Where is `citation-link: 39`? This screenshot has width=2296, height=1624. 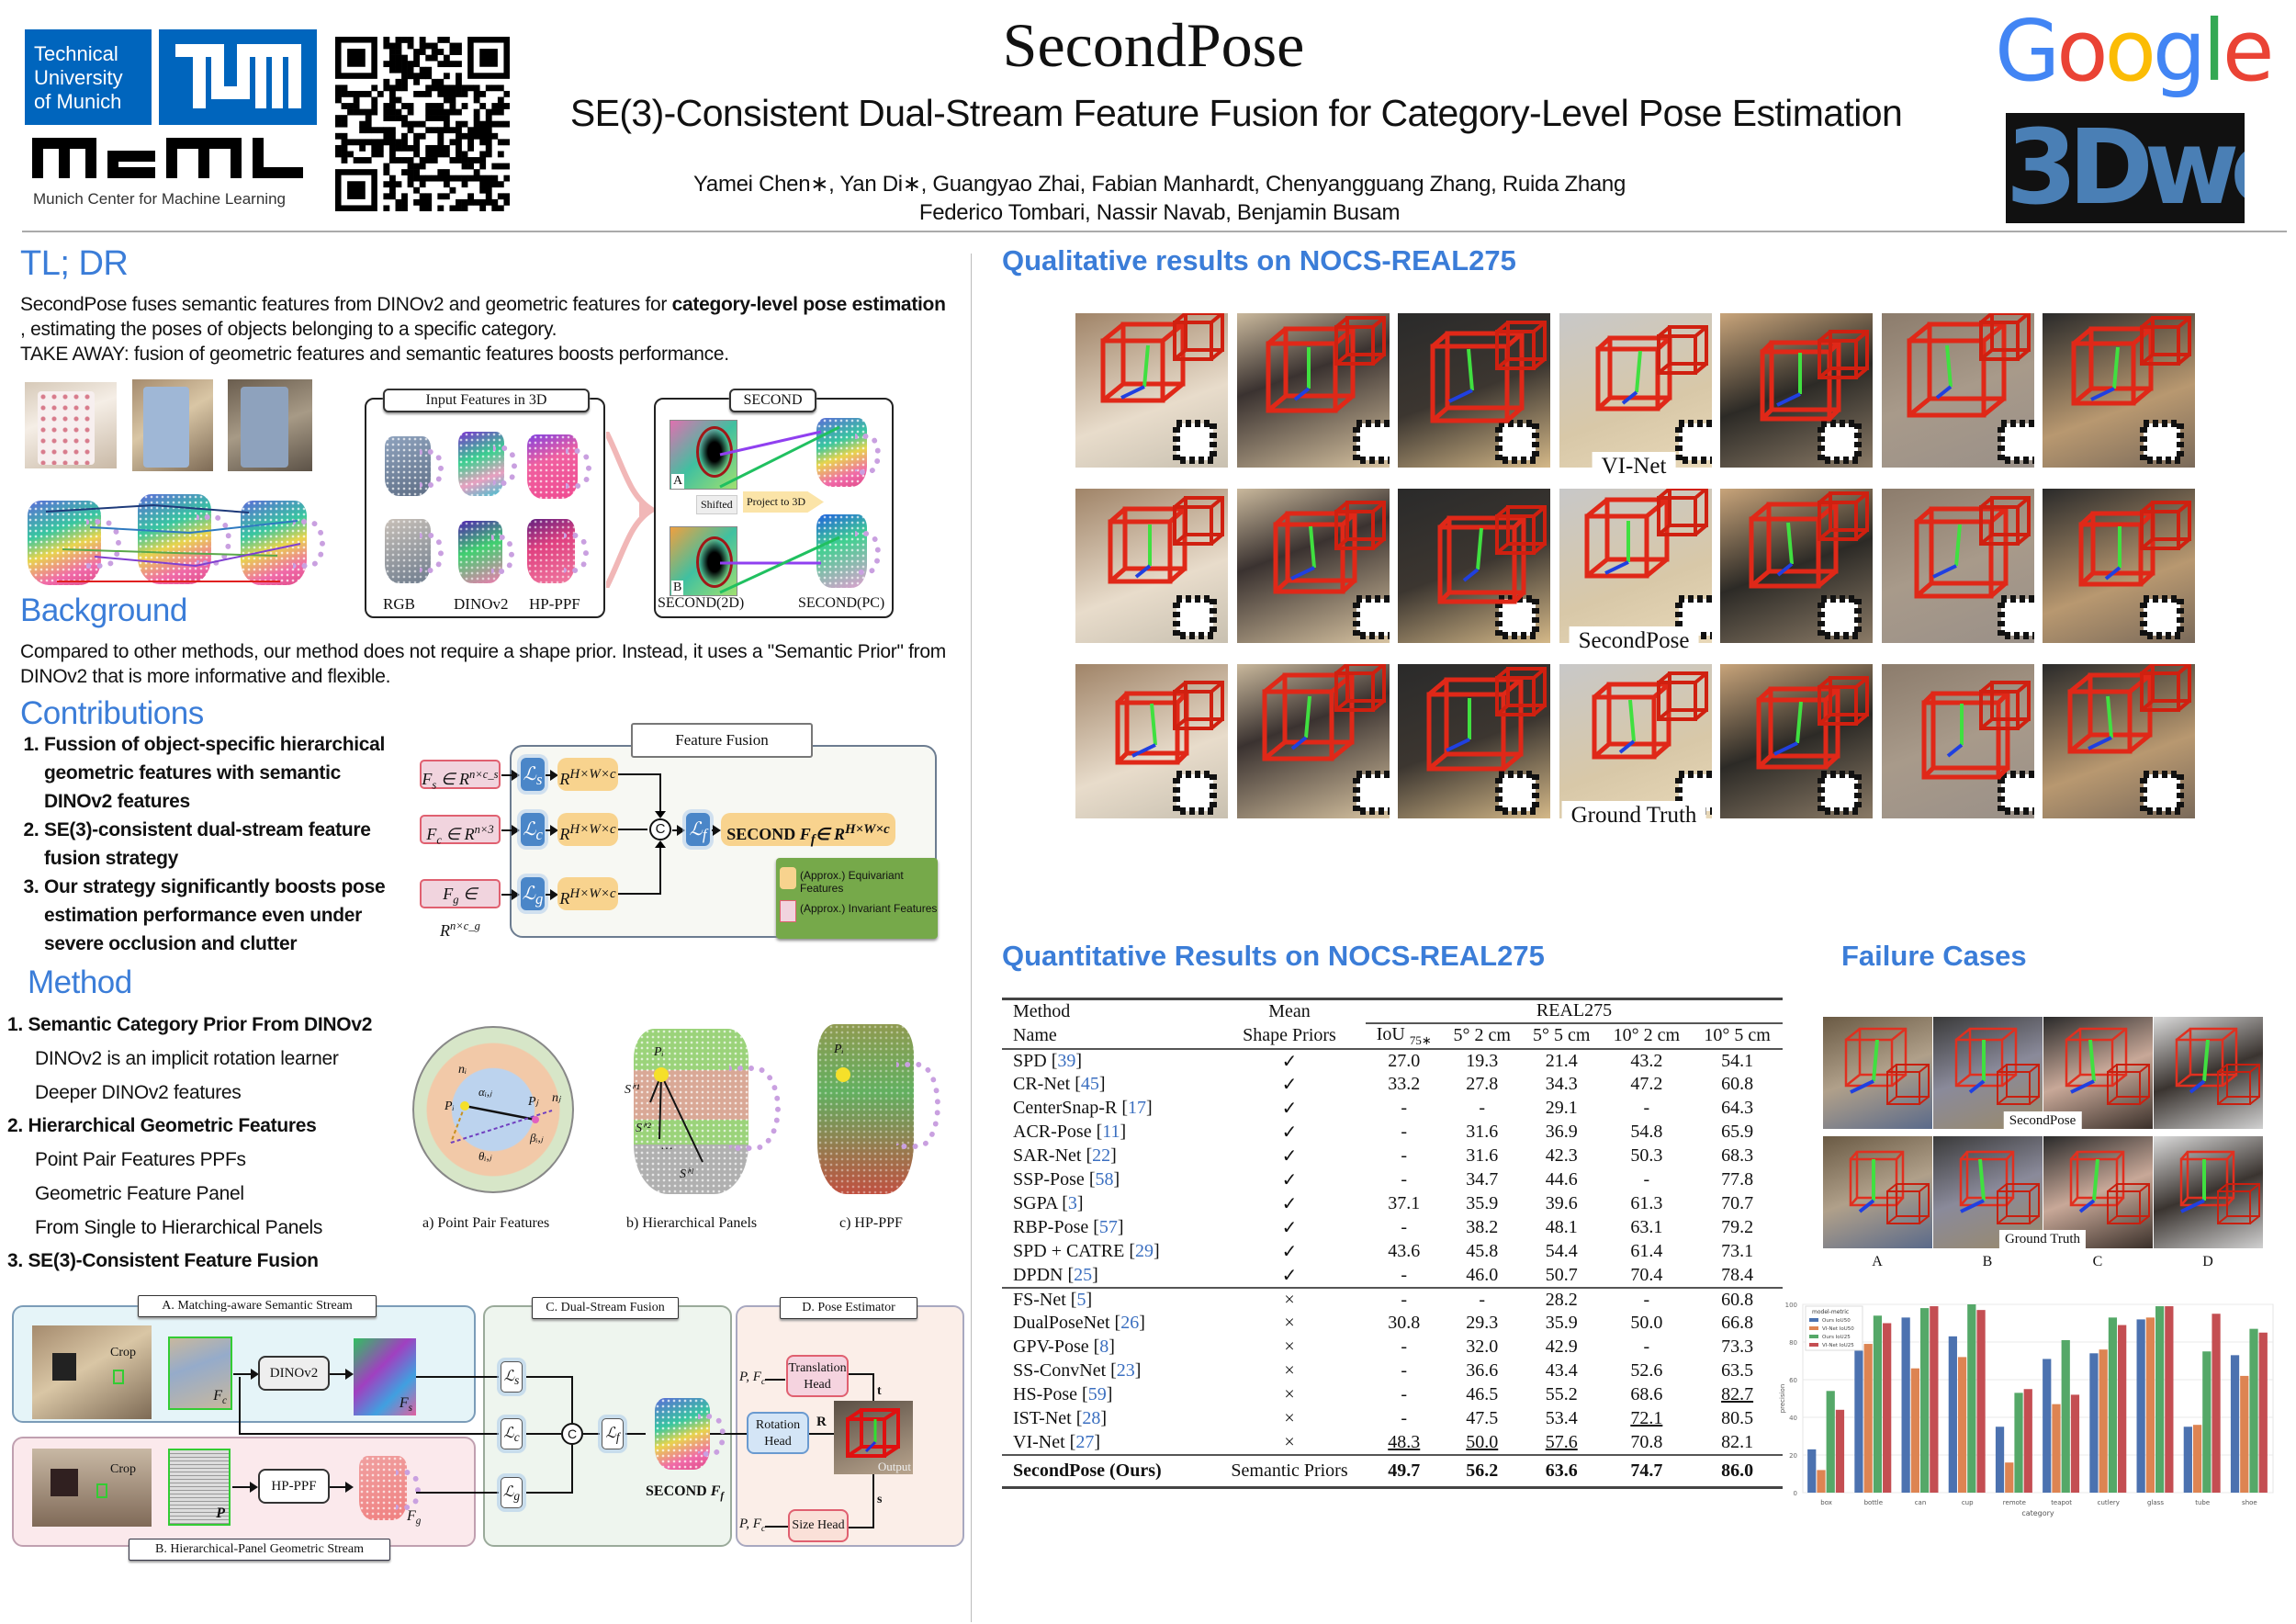 citation-link: 39 is located at coordinates (1066, 1060).